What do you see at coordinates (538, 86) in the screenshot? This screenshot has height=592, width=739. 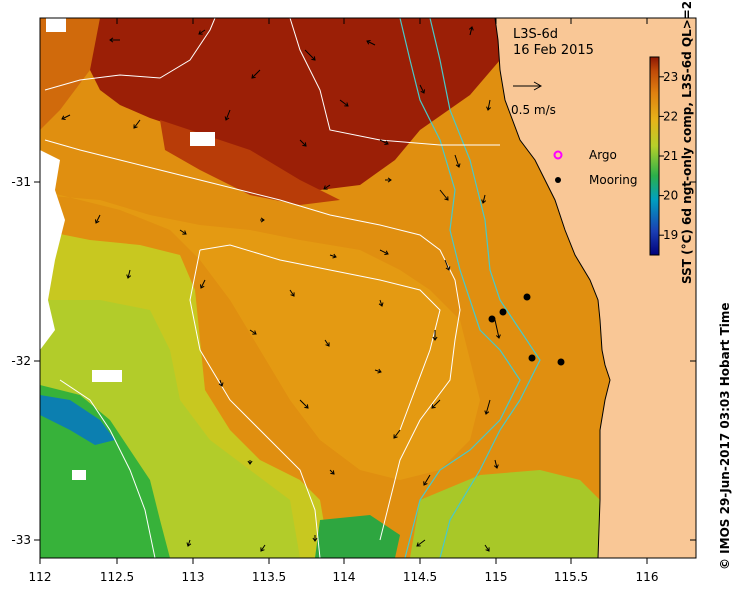 I see `scale-arrow-head` at bounding box center [538, 86].